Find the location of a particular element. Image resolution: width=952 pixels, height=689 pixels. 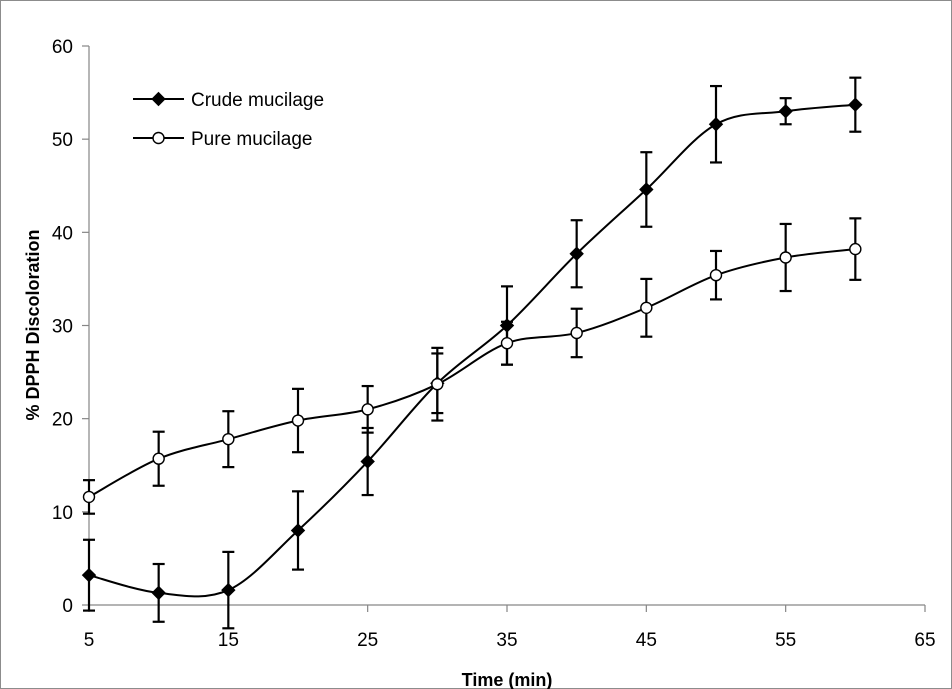

x-tick-label: 15 is located at coordinates (228, 640).